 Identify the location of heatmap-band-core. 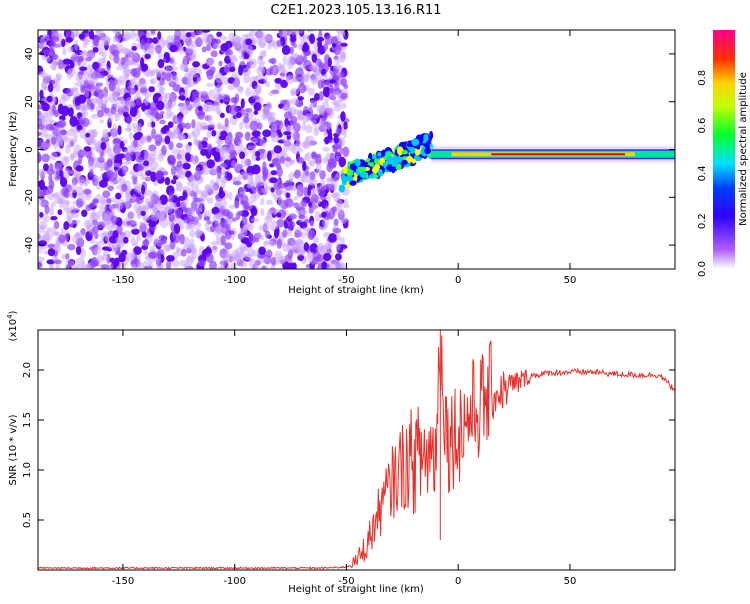
(558, 154).